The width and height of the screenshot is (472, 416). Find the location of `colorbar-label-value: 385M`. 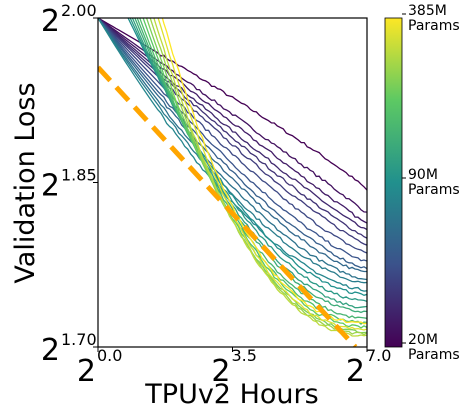

colorbar-label-value: 385M is located at coordinates (427, 11).